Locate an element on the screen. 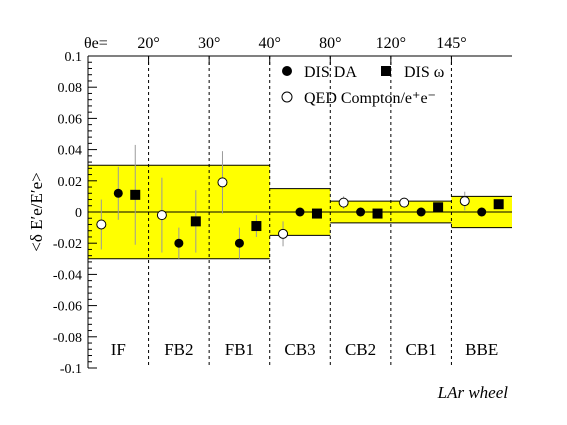 The image size is (567, 425). point-filledsquare-if is located at coordinates (135, 194).